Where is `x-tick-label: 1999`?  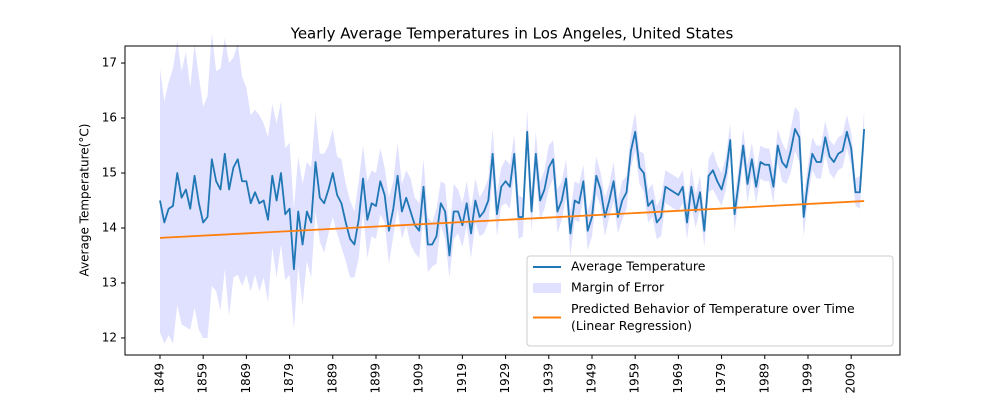
x-tick-label: 1999 is located at coordinates (807, 378).